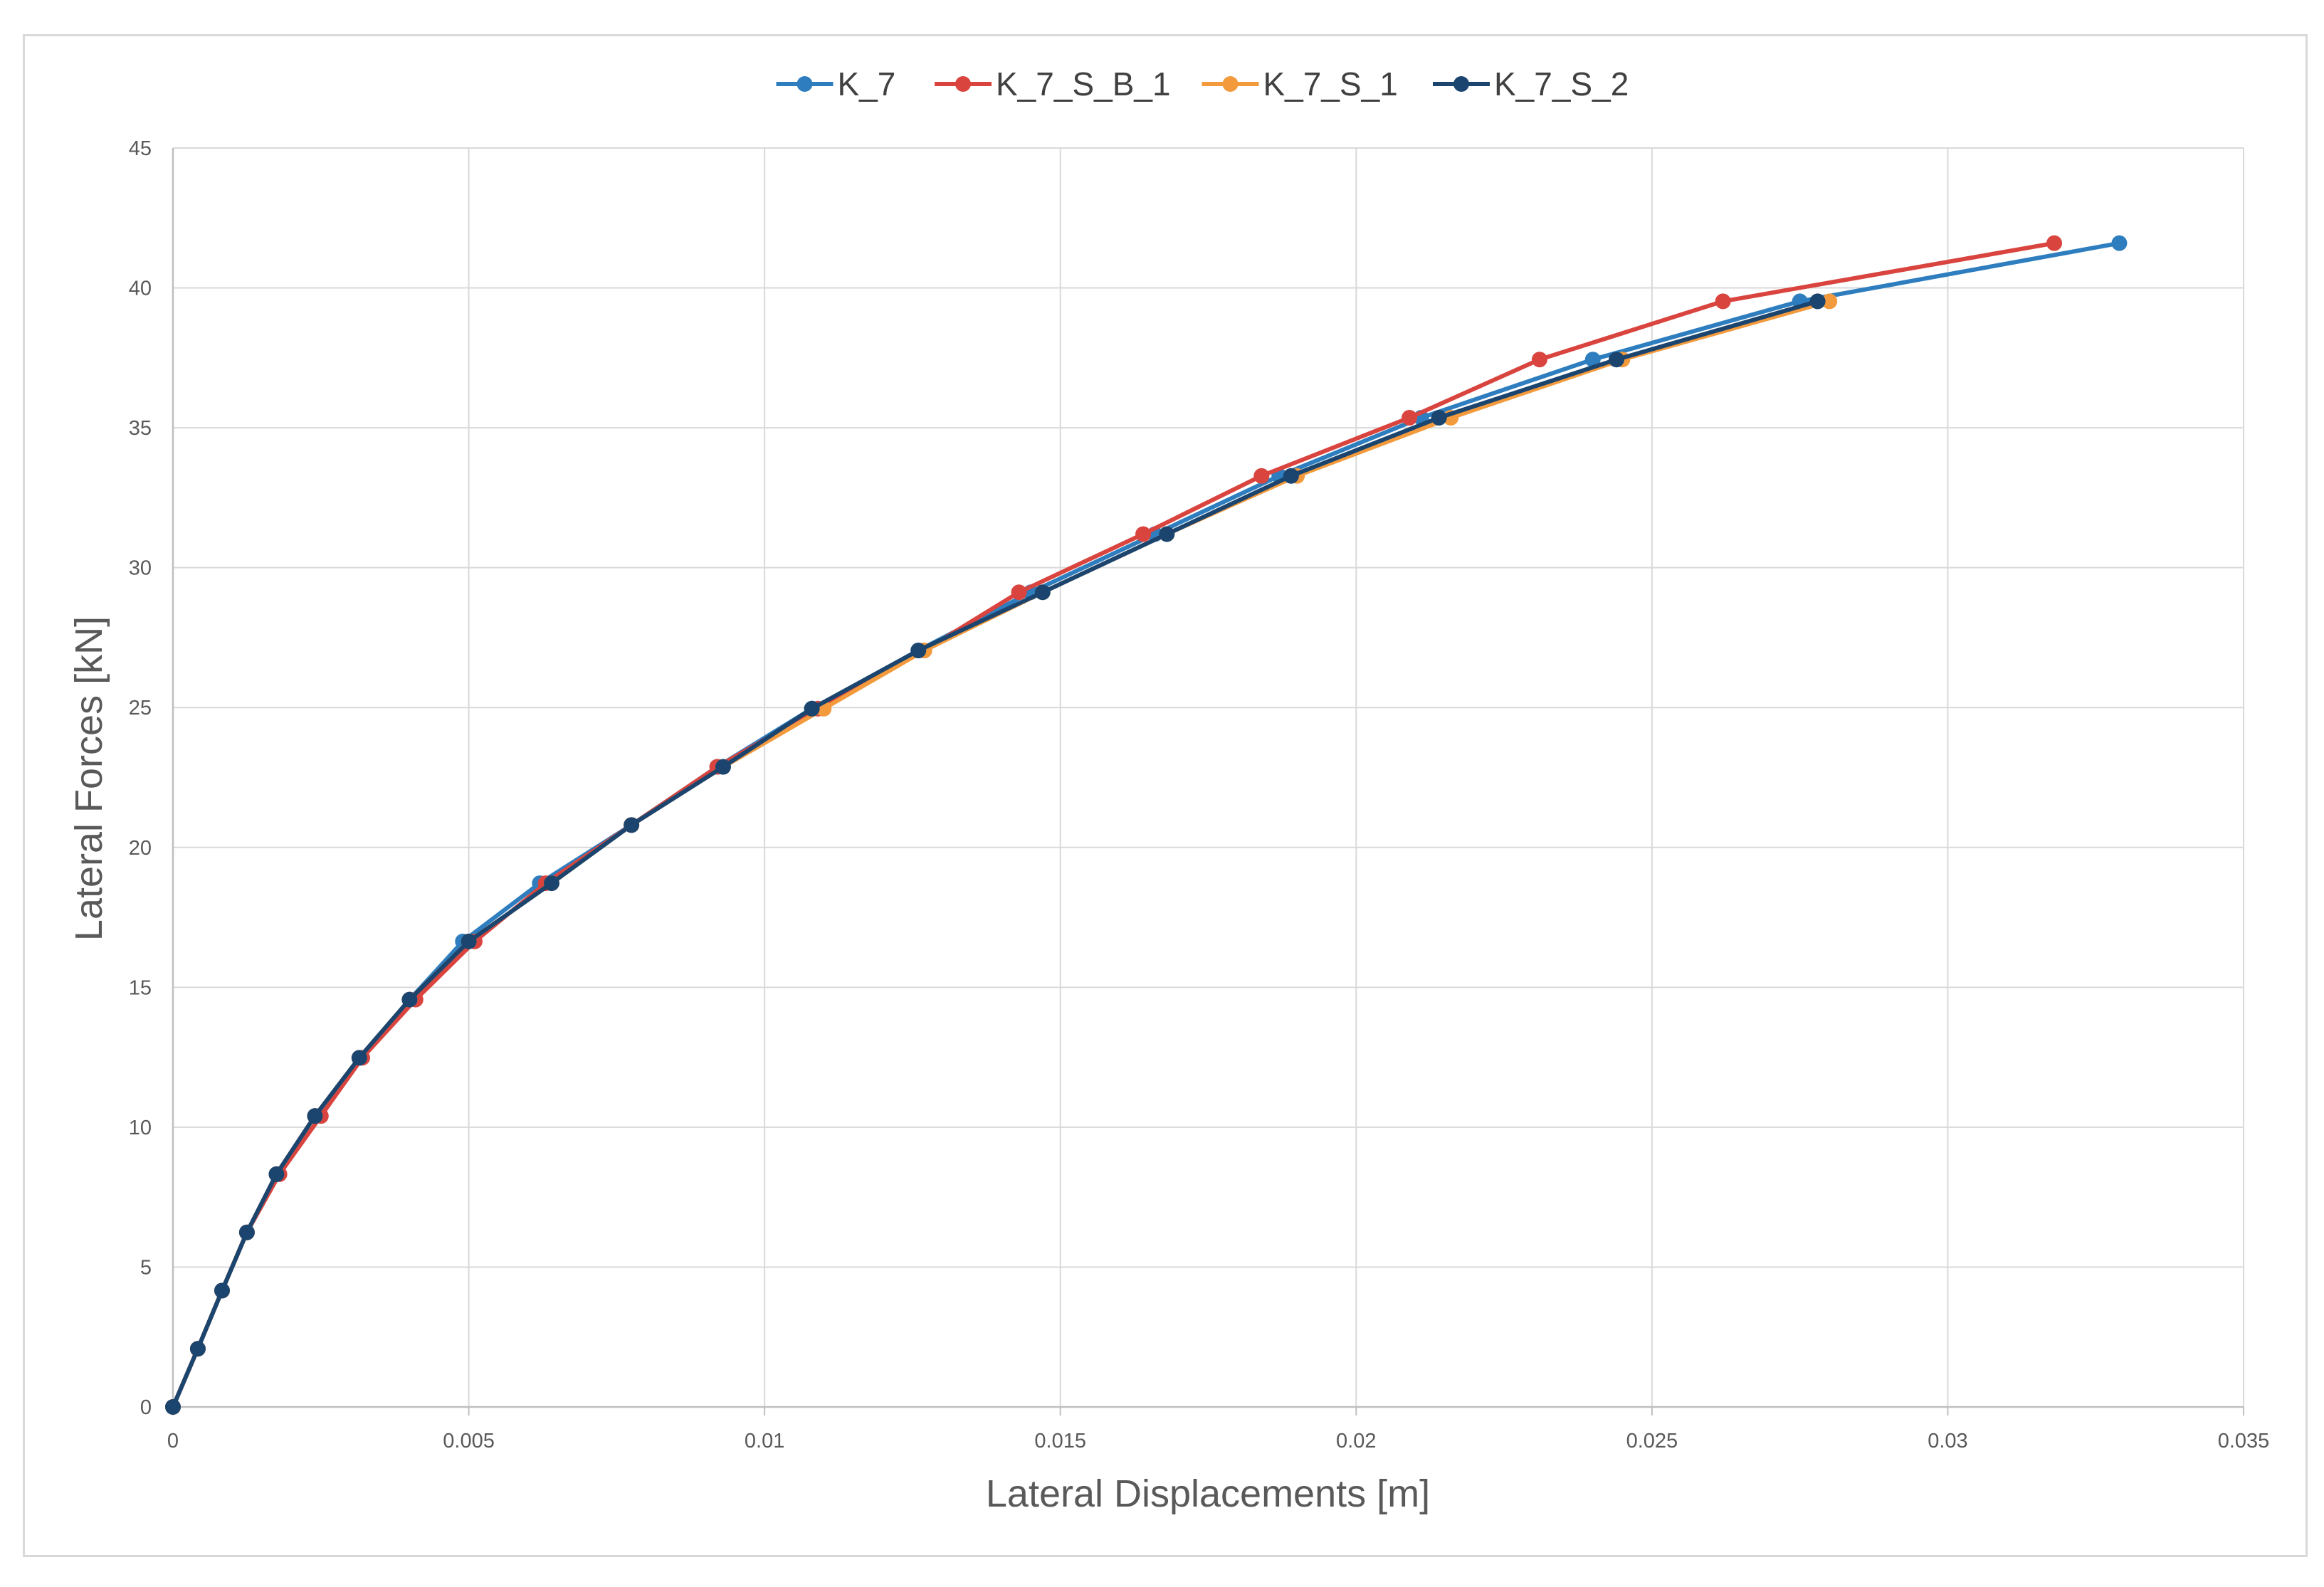 The image size is (2324, 1587). I want to click on legend: K_7 K_7_S_B_1 K_7_S_1 K_7_S_2, so click(1202, 83).